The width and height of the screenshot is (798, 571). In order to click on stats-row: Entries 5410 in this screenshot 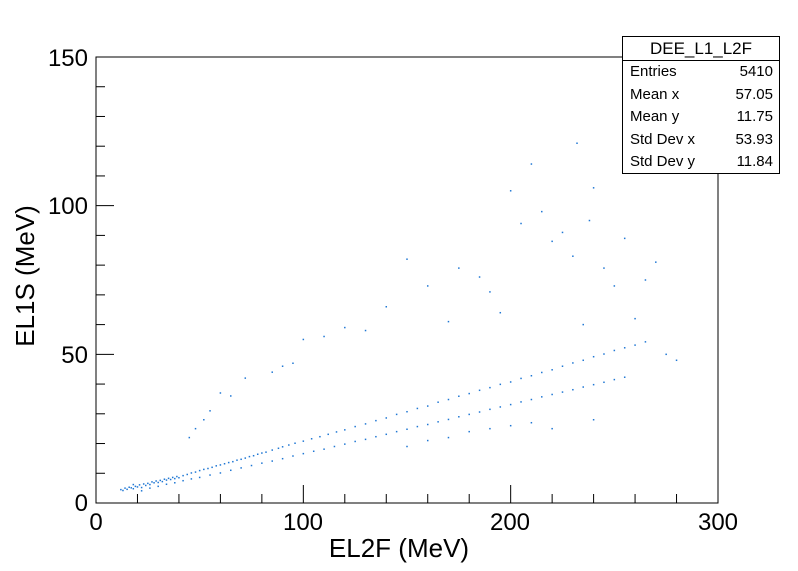, I will do `click(701, 72)`.